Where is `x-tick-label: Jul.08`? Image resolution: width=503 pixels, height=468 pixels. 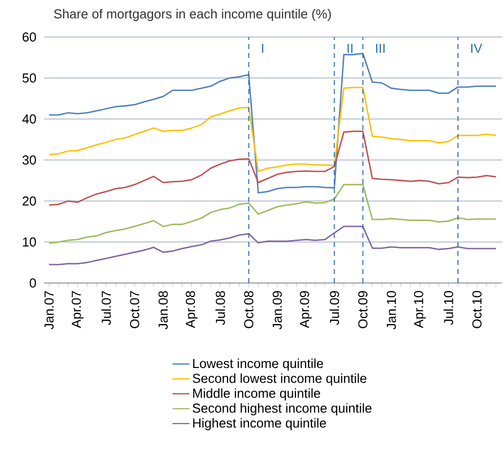
x-tick-label: Jul.08 is located at coordinates (220, 308).